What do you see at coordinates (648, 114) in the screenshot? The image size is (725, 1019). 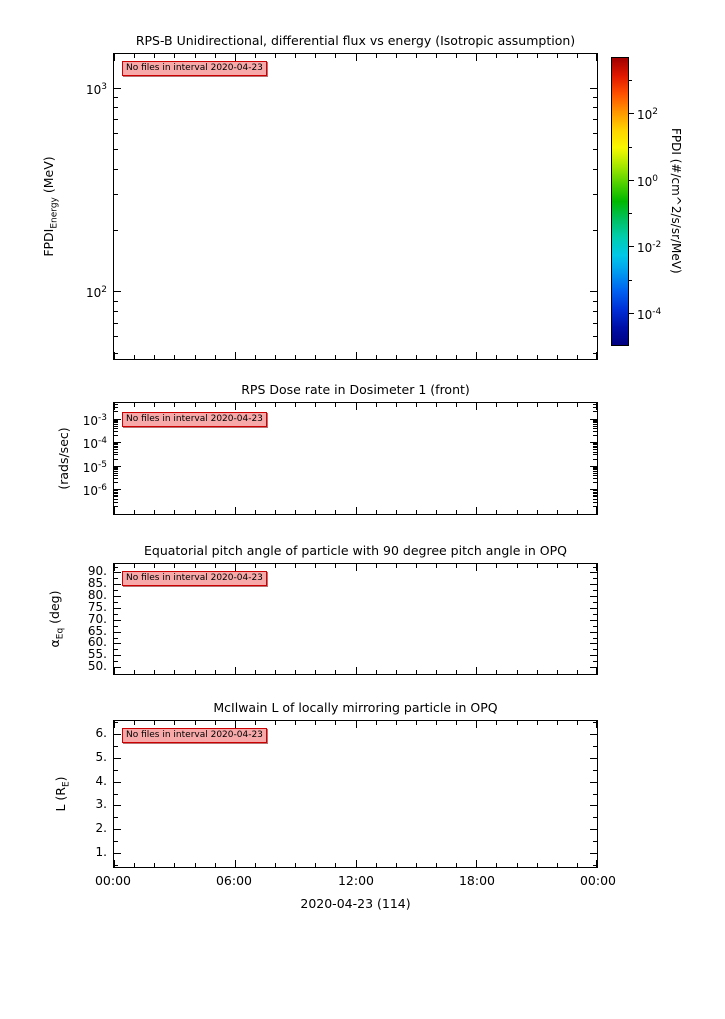 I see `colorbar-tick-label: 102` at bounding box center [648, 114].